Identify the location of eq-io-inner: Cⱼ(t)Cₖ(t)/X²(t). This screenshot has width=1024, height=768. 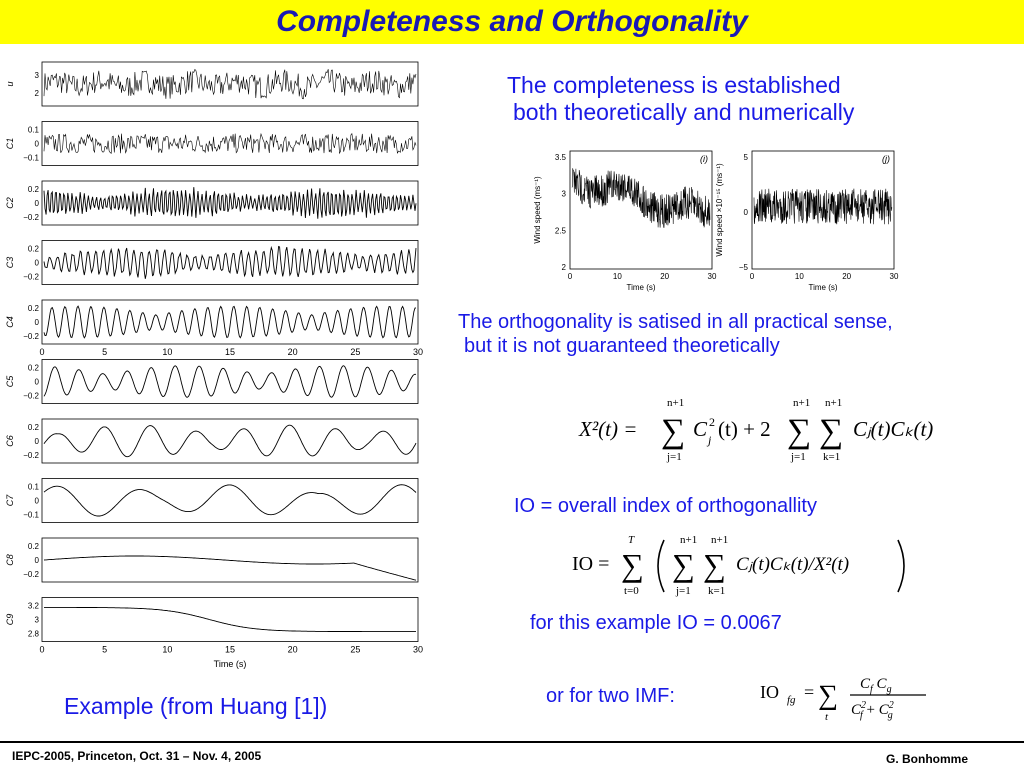
(792, 564).